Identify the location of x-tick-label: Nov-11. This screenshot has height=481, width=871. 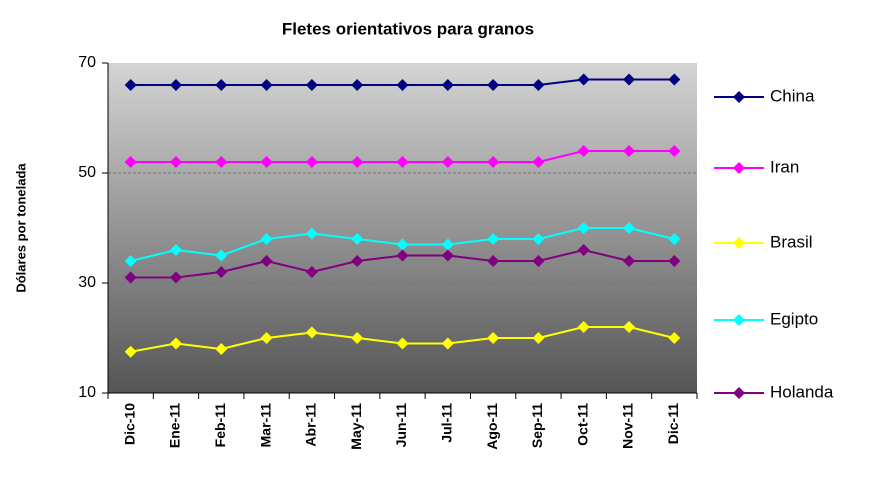
(628, 426).